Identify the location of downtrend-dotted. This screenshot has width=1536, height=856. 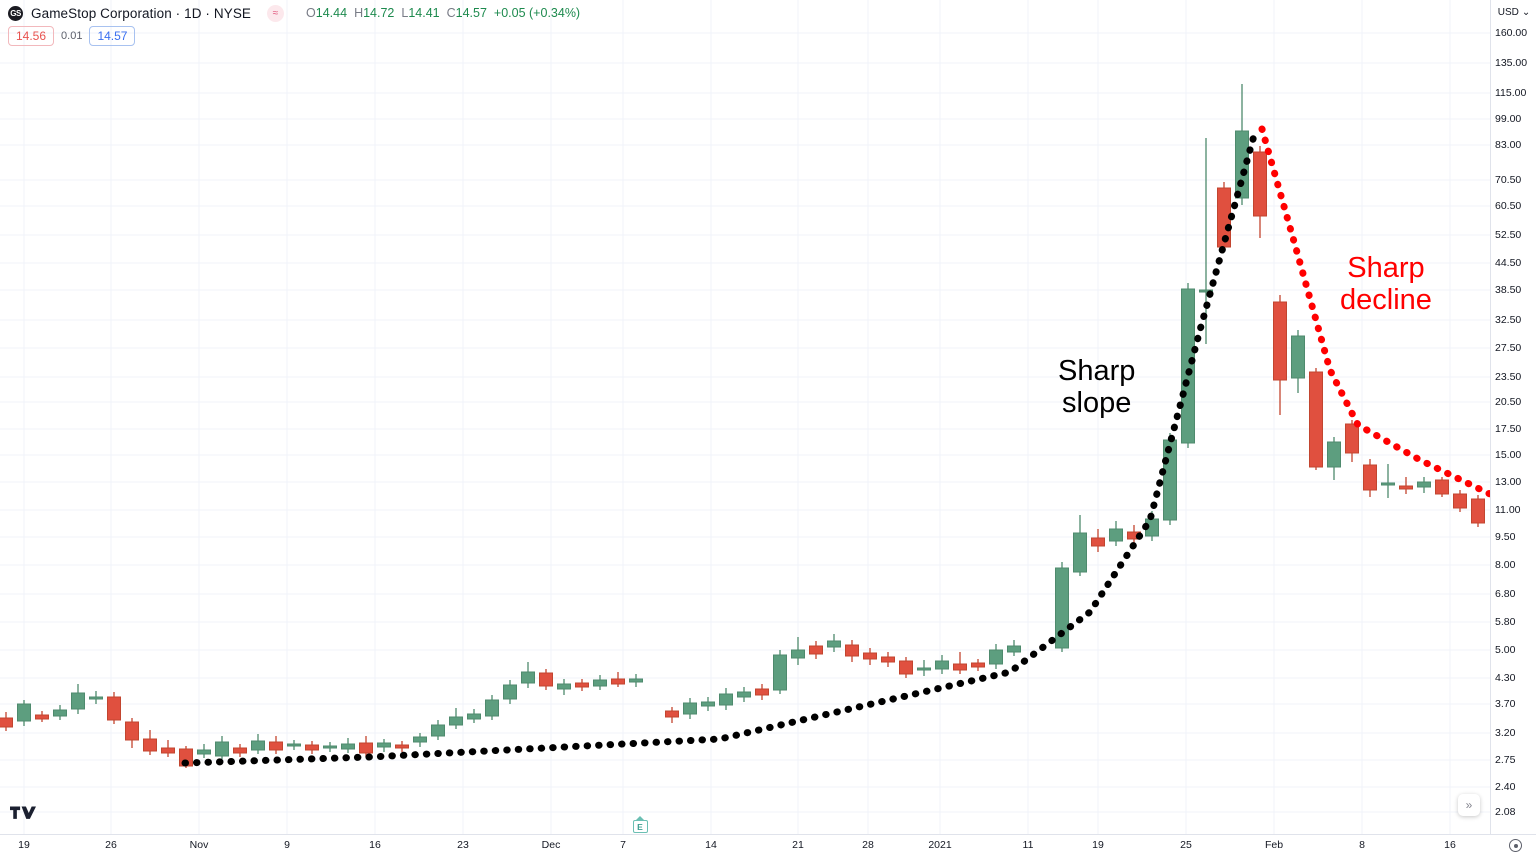
(1374, 311).